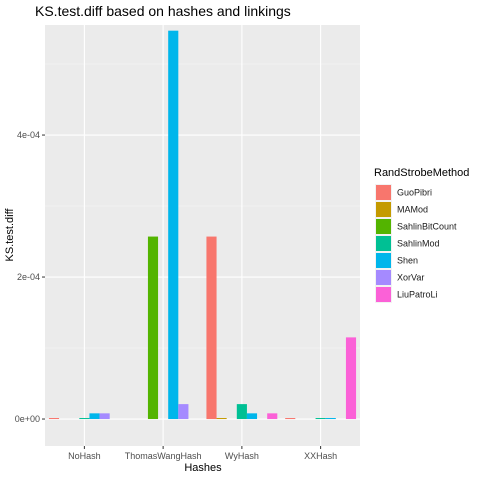 This screenshot has width=480, height=480. What do you see at coordinates (28, 135) in the screenshot?
I see `y-tick-label: 4e-04` at bounding box center [28, 135].